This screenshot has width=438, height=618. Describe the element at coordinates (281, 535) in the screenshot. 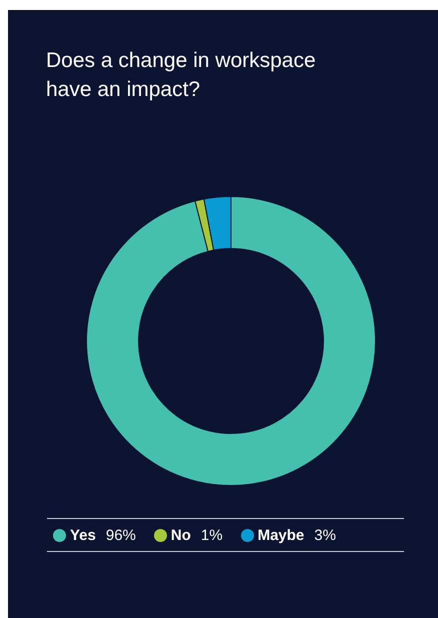

I see `legend-label: Maybe` at that location.